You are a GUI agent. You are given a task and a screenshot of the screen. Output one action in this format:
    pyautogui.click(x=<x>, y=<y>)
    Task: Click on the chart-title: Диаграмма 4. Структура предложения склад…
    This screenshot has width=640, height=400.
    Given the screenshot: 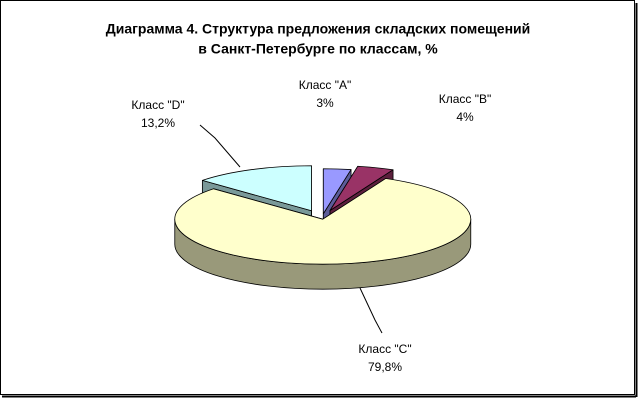 What is the action you would take?
    pyautogui.click(x=318, y=29)
    